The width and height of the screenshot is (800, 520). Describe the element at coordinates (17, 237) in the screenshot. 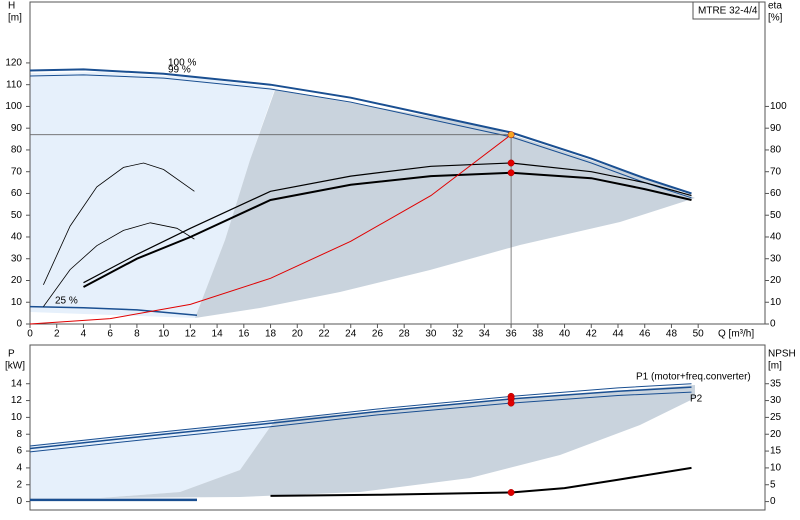

I see `y-tick-label: 40` at that location.